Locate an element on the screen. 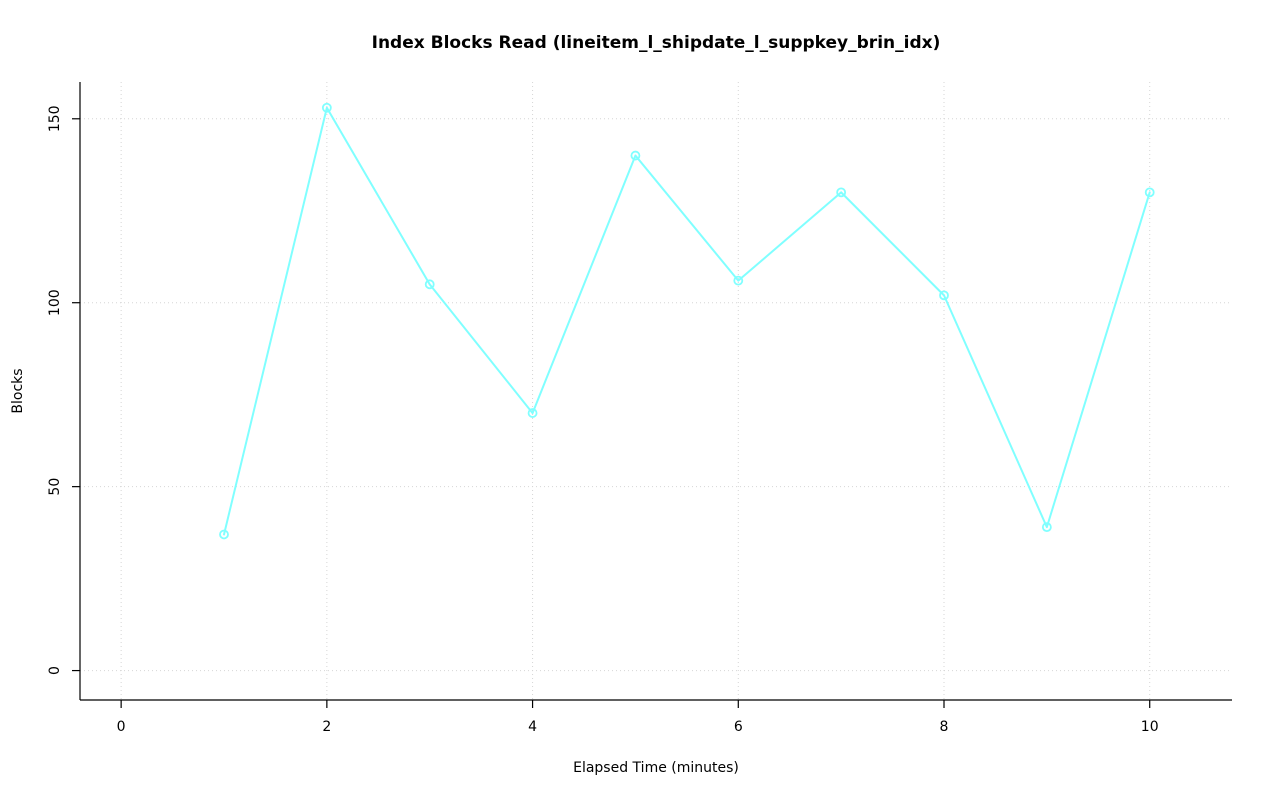 The width and height of the screenshot is (1280, 801). y-tick-label: 50 is located at coordinates (55, 487).